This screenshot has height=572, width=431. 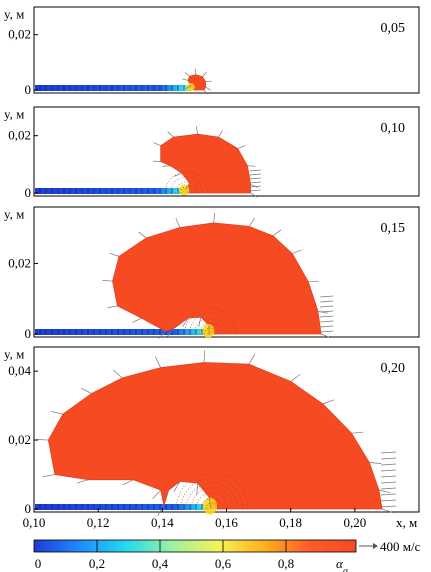 I want to click on time-label: 0,15, so click(x=393, y=228).